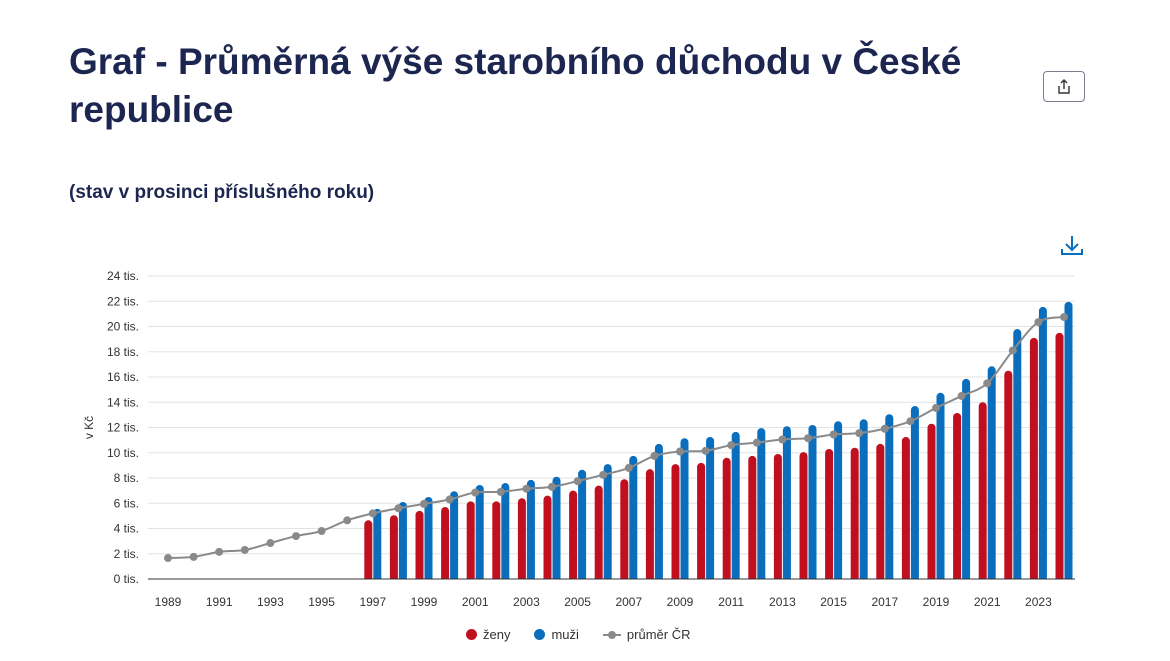  I want to click on chart-subtitle: (stav v prosinci příslušného roku), so click(222, 192).